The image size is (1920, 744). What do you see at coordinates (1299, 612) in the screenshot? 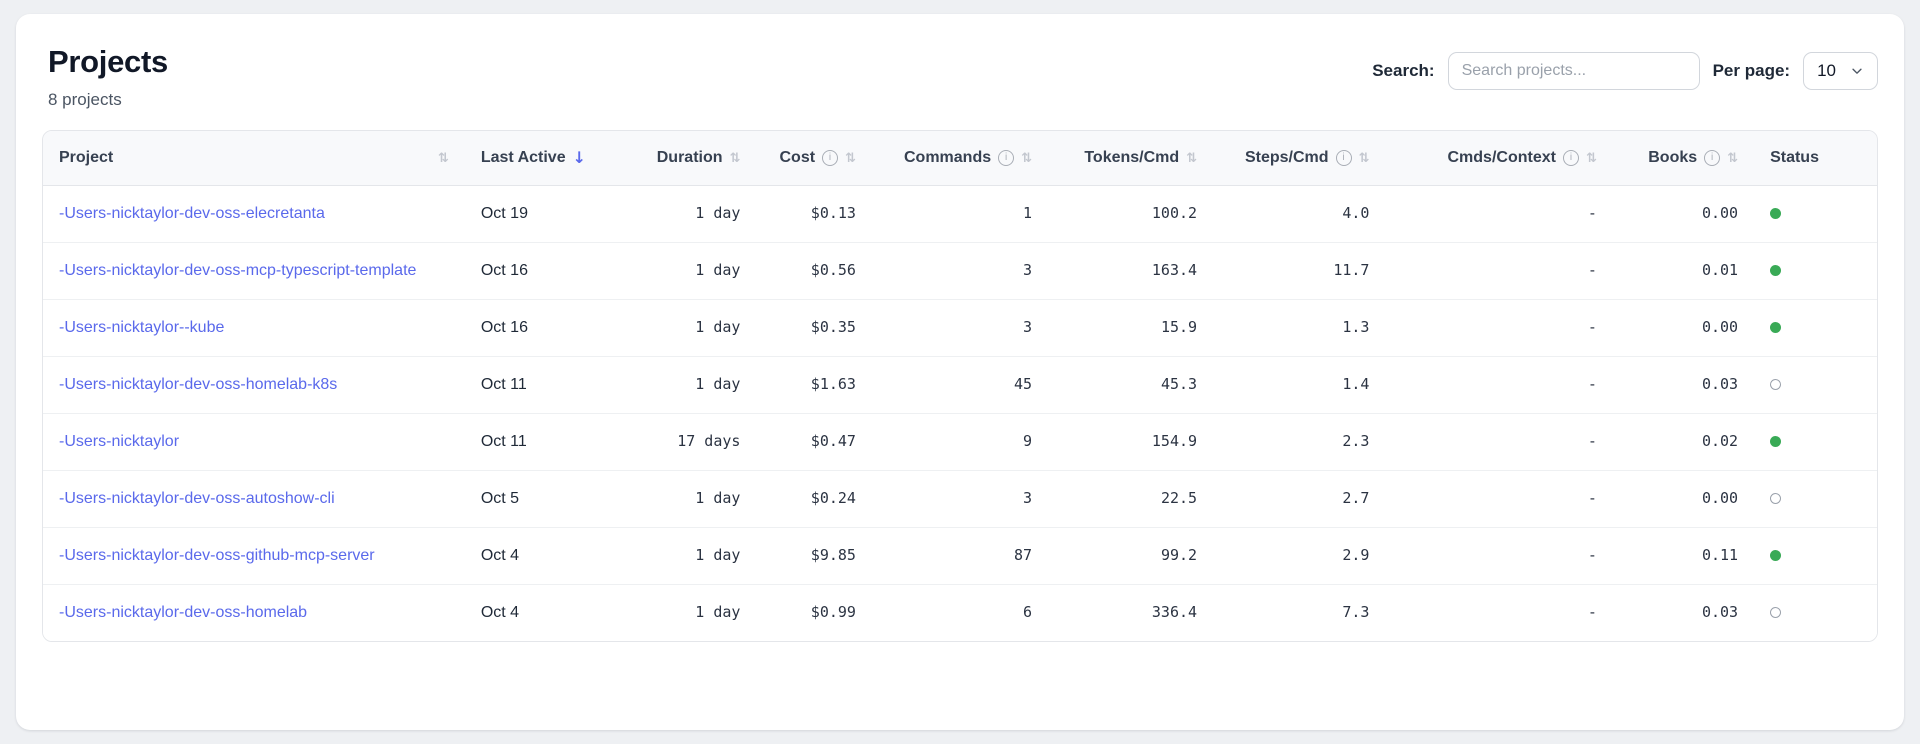
I see `steps-per-cmd-cell: 7.3` at bounding box center [1299, 612].